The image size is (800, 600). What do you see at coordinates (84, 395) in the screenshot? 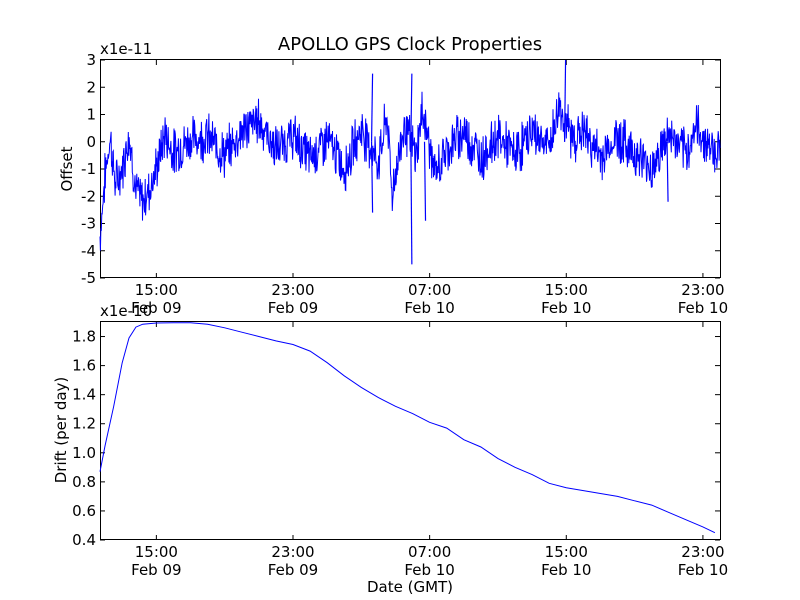
I see `drift-ytick-label: 1.4` at bounding box center [84, 395].